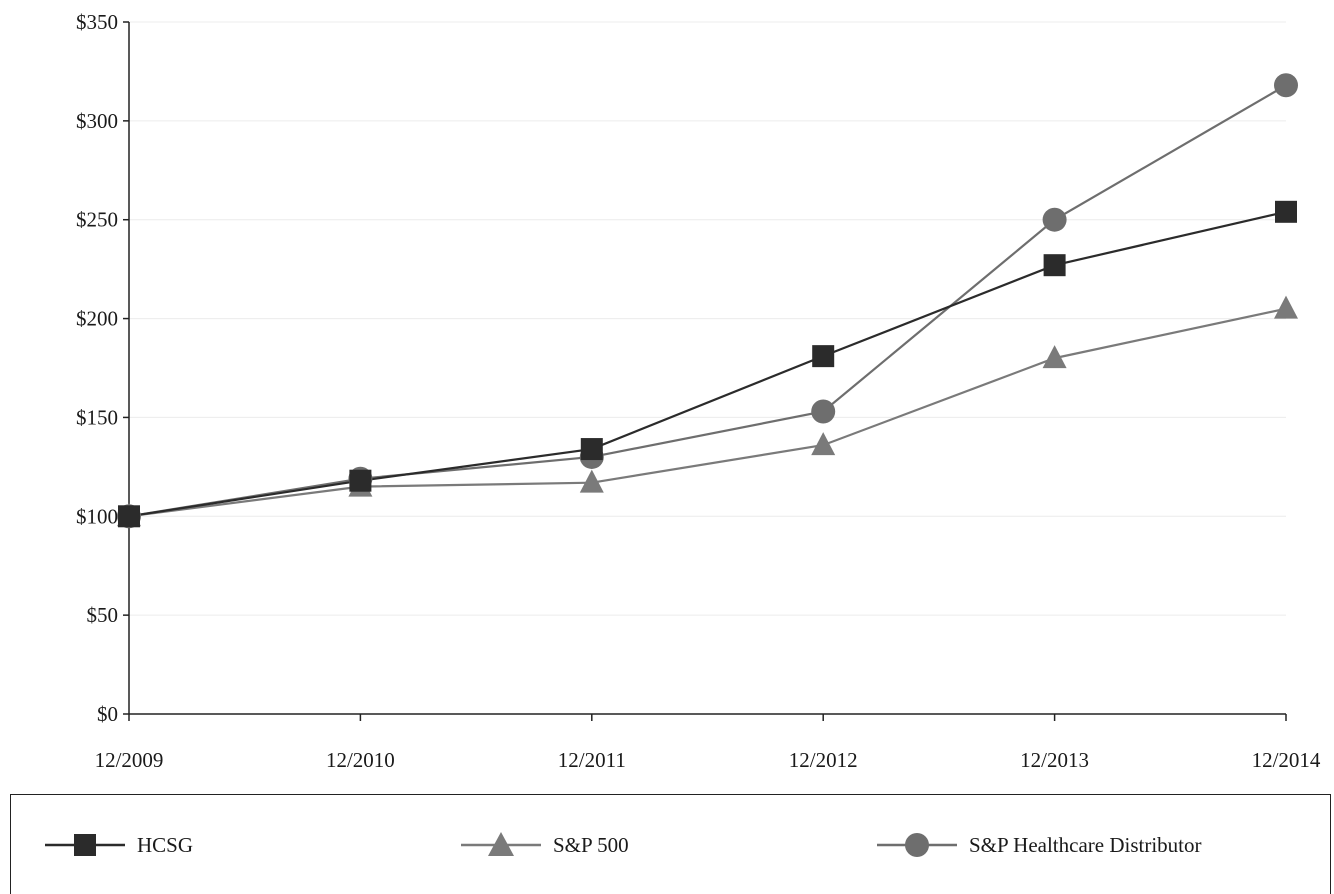 The image size is (1334, 894). Describe the element at coordinates (97, 220) in the screenshot. I see `y-tick-label: $250` at that location.